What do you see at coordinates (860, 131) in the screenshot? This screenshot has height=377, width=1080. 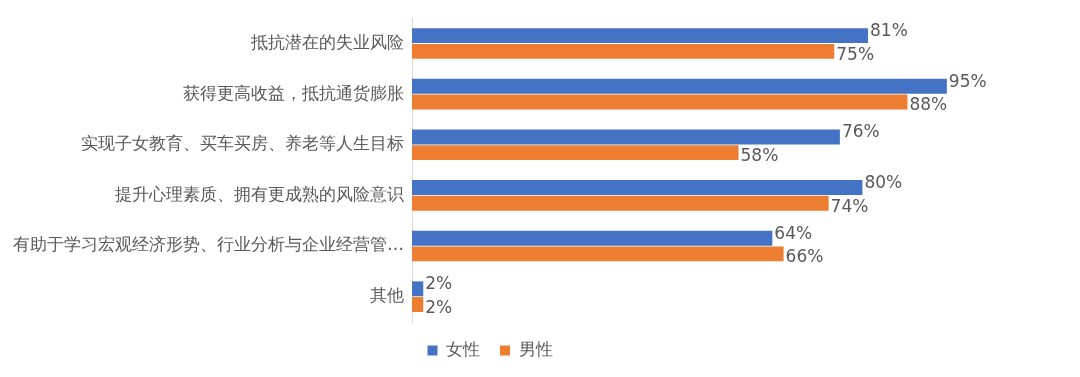 I see `data-label: 76%` at bounding box center [860, 131].